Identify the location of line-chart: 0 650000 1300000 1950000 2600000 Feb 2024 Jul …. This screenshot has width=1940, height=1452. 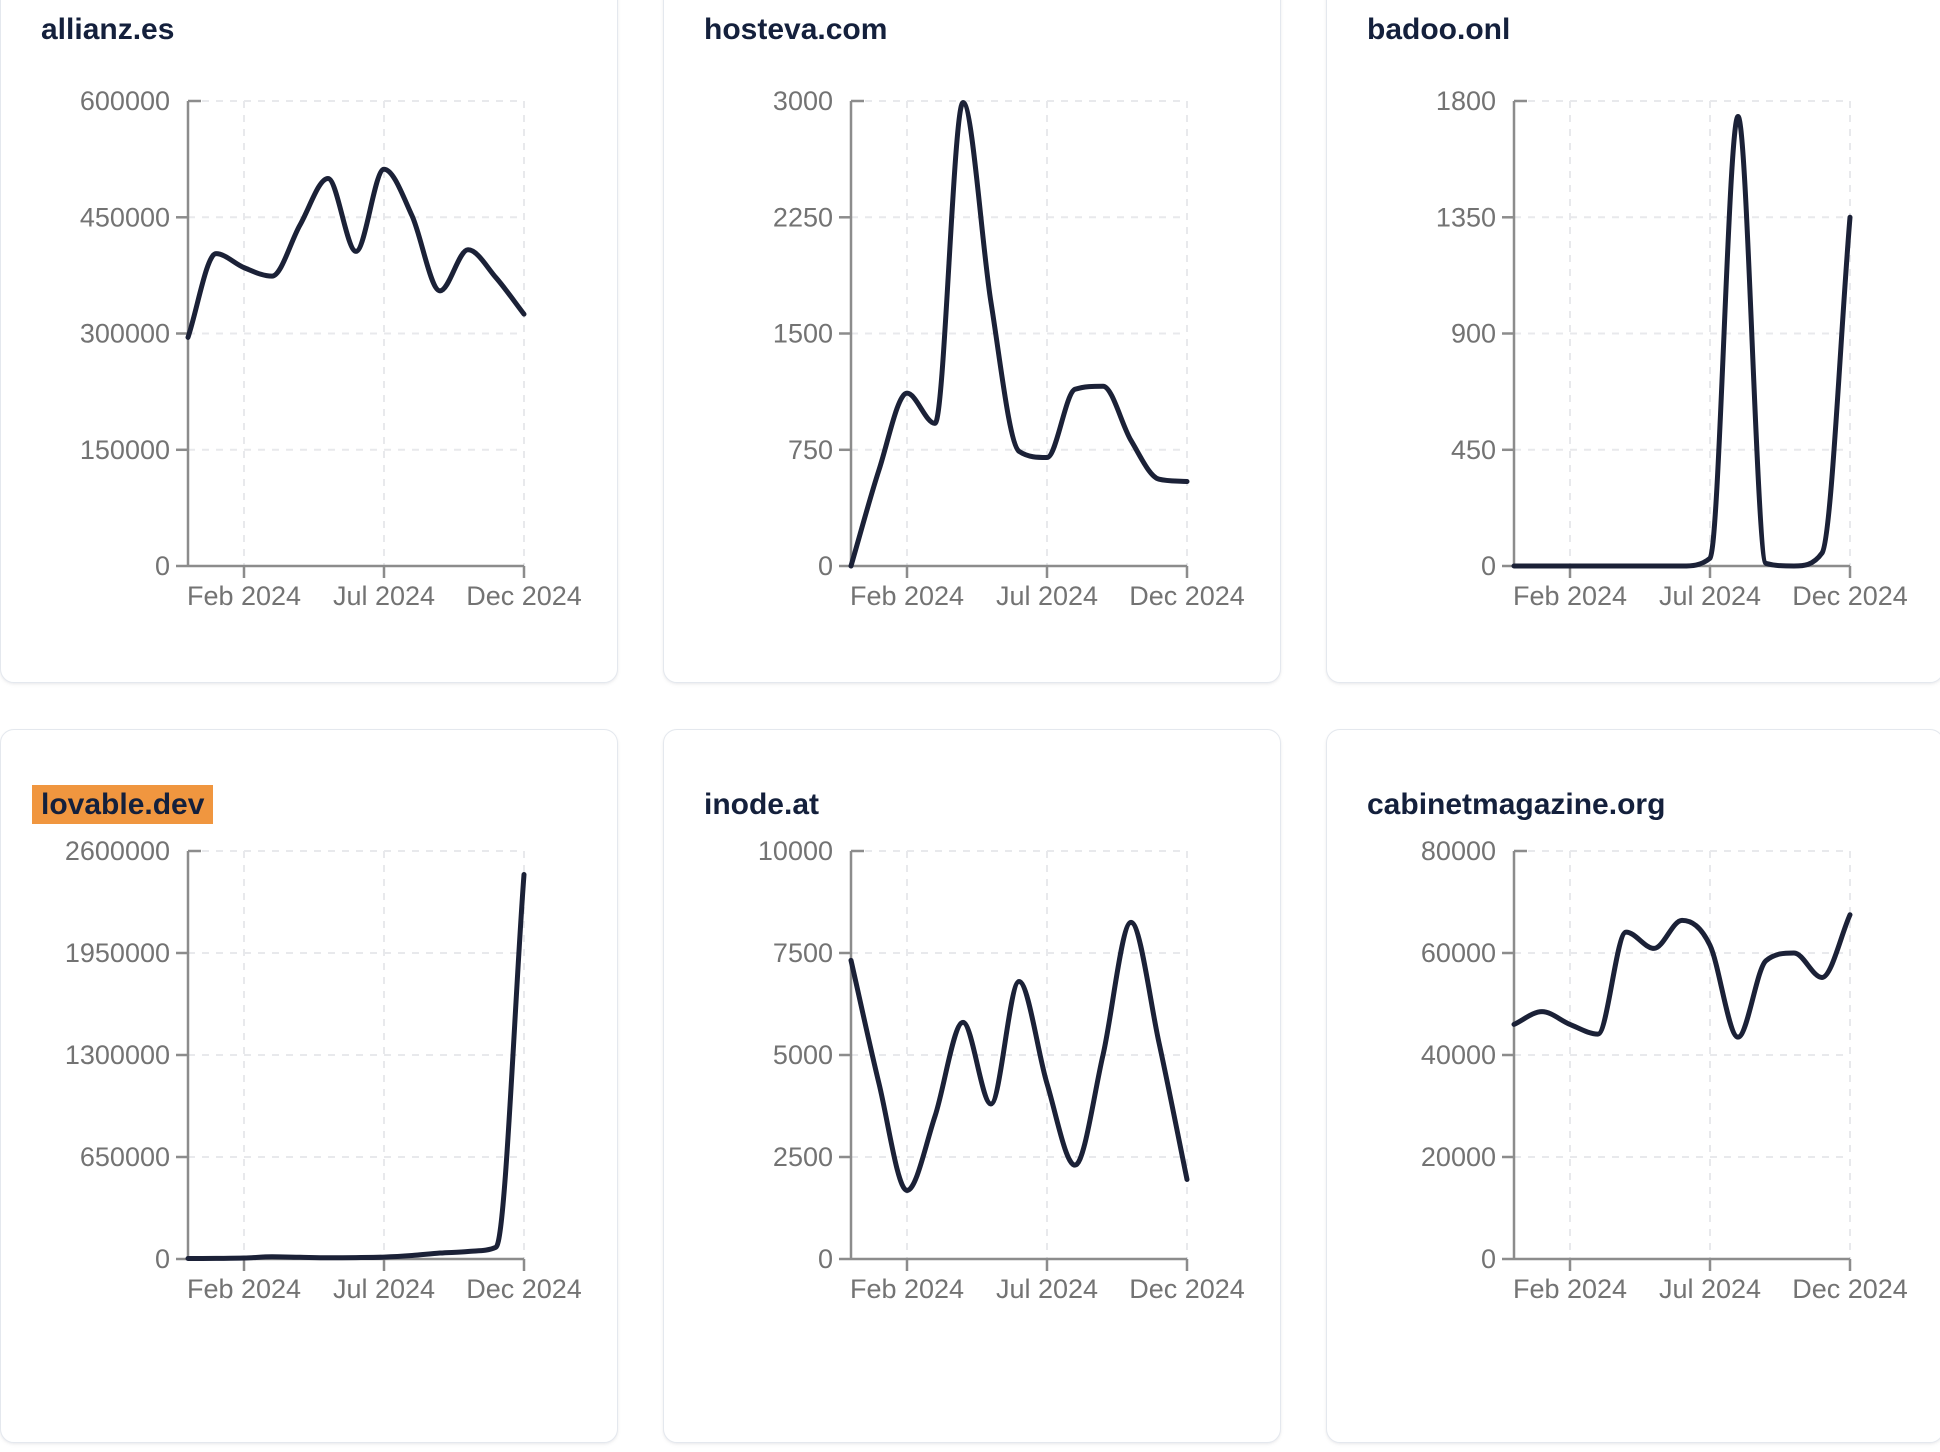
(323, 1070).